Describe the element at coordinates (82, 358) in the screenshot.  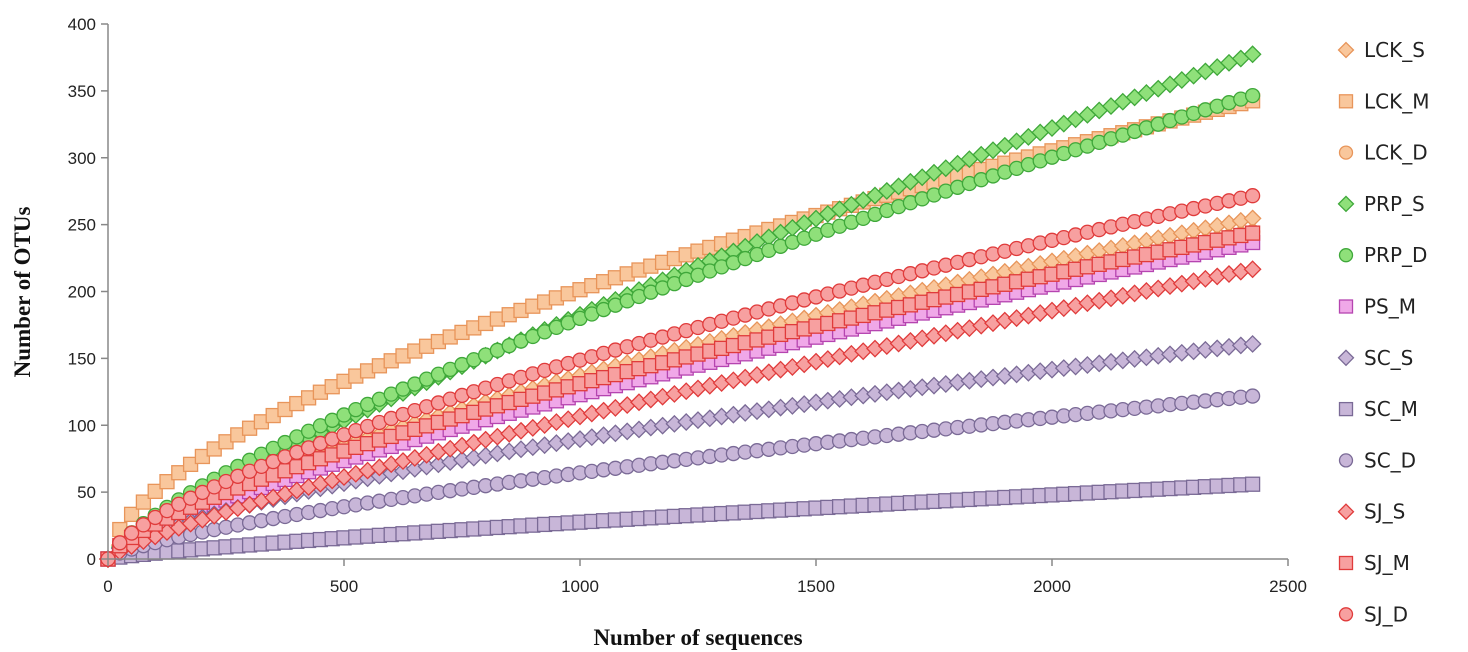
I see `y-tick-label: 150` at that location.